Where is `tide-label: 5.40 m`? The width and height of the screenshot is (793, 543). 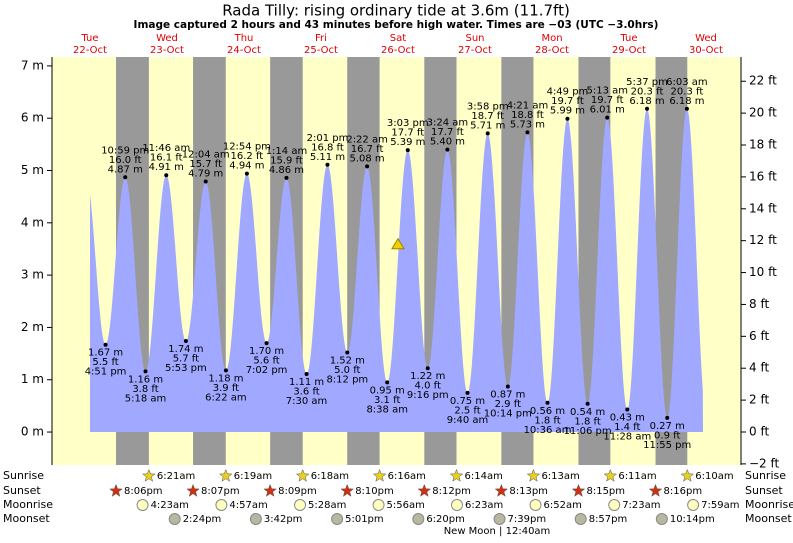 tide-label: 5.40 m is located at coordinates (447, 142).